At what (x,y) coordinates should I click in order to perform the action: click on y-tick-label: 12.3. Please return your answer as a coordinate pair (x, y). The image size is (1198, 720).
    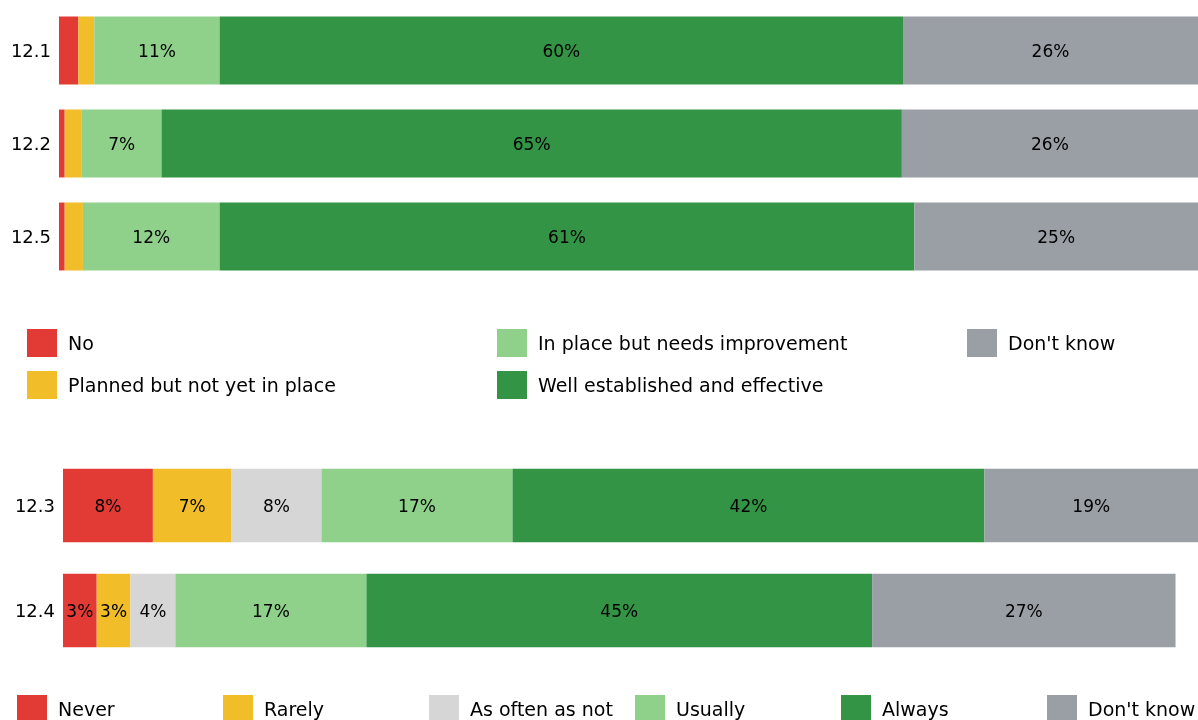
    Looking at the image, I should click on (34, 505).